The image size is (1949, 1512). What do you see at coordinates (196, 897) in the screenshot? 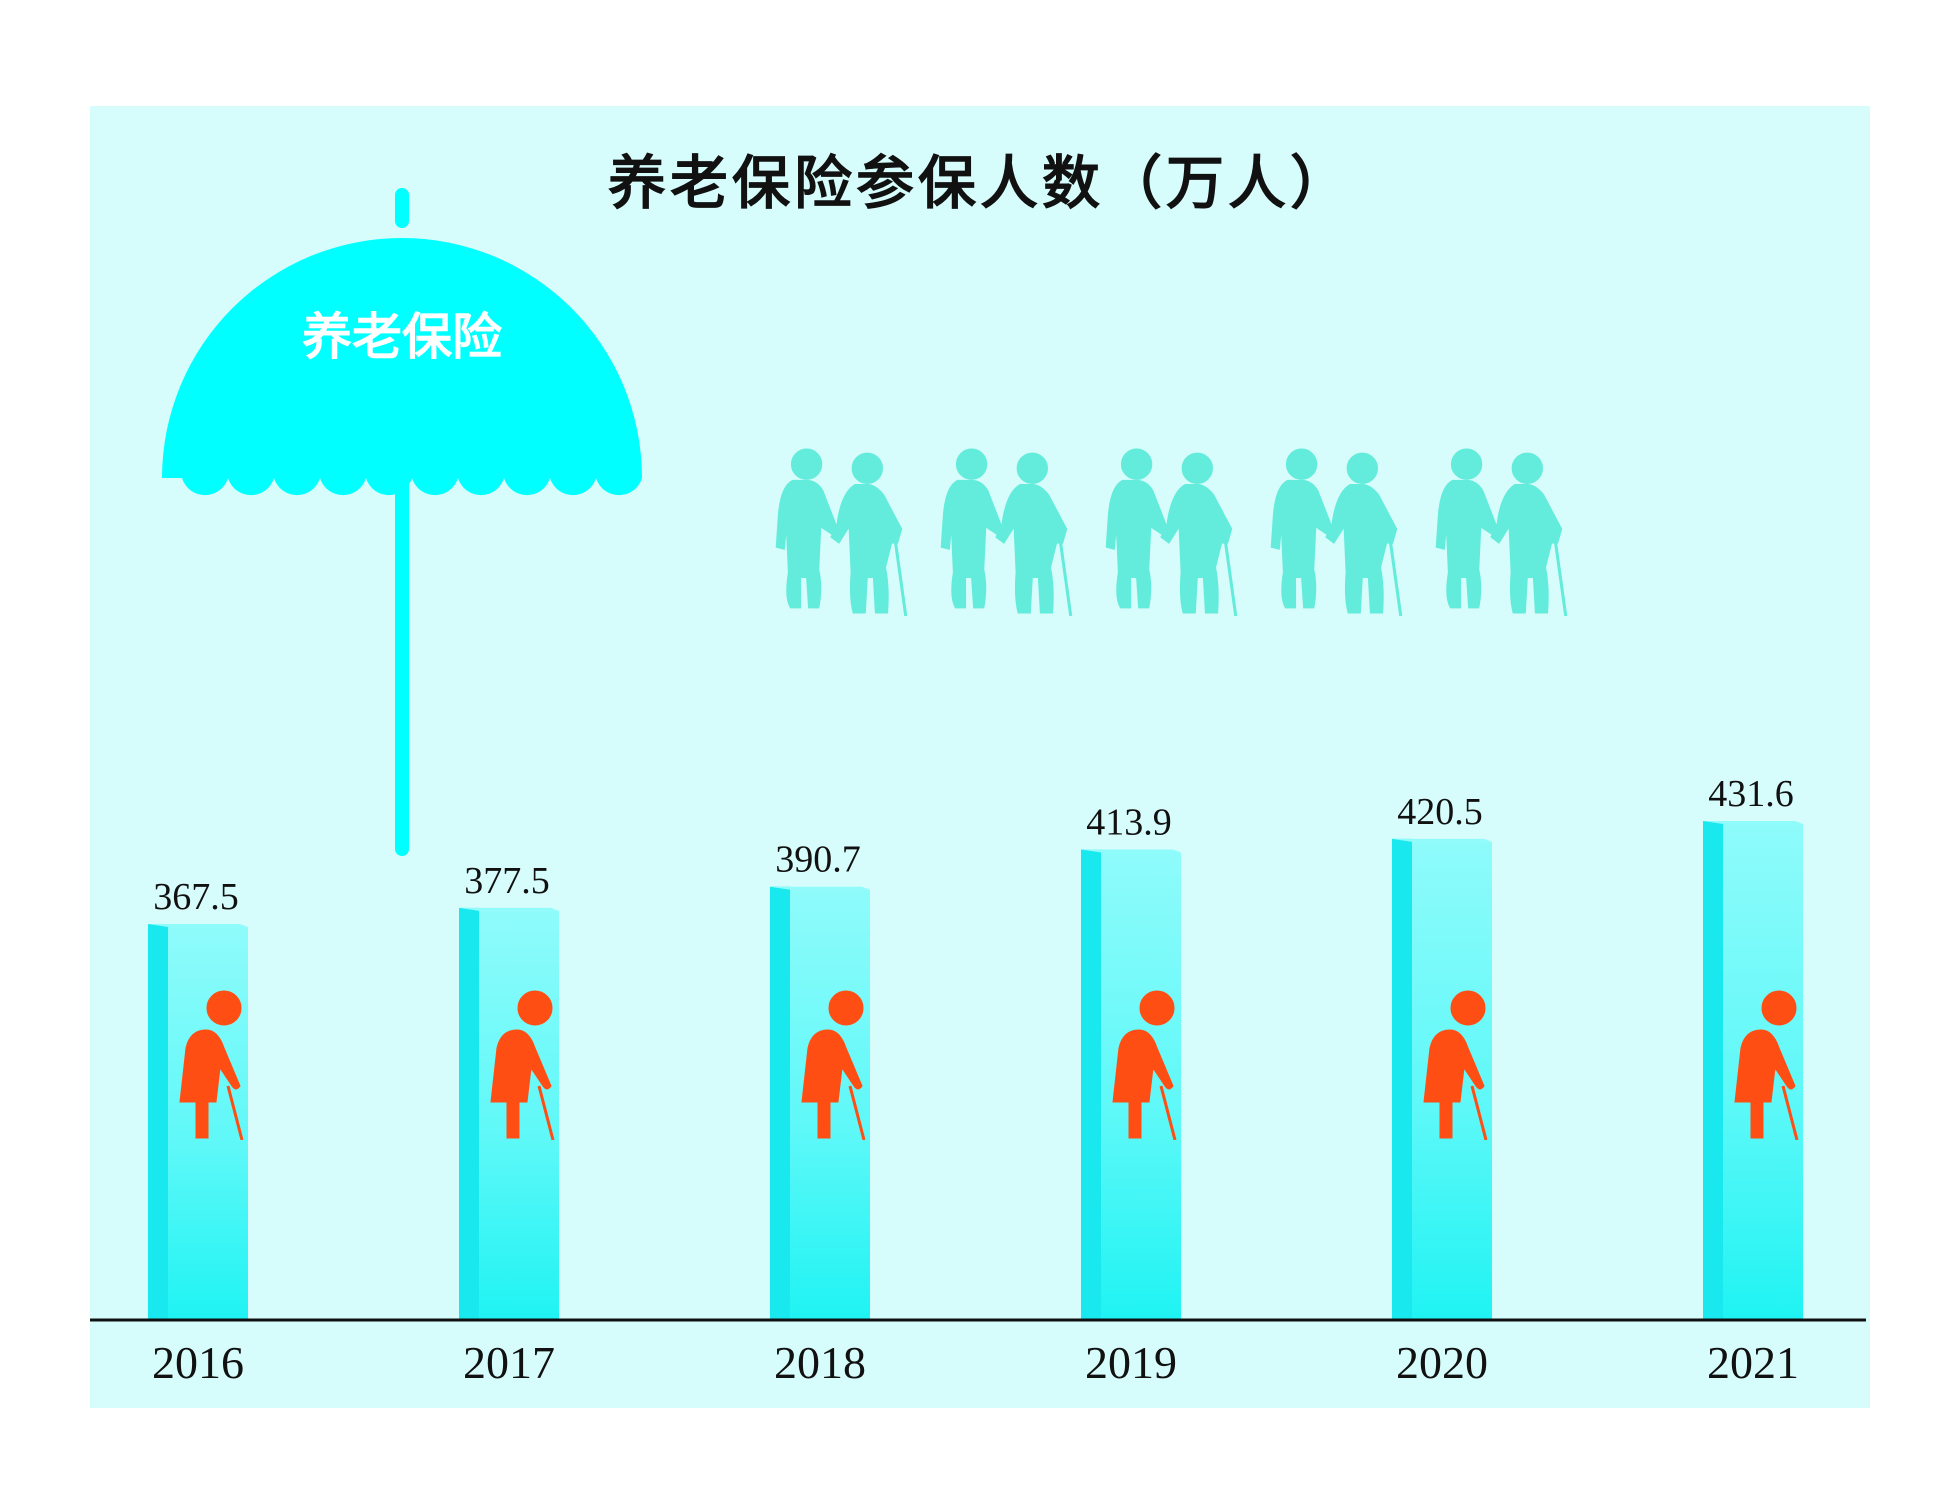
I see `data-label: 367.5` at bounding box center [196, 897].